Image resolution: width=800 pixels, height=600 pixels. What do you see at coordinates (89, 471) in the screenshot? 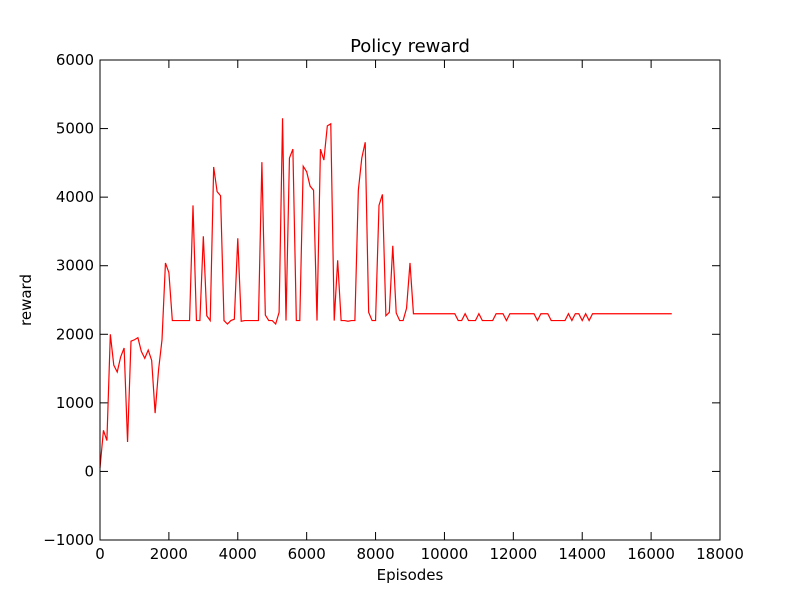
I see `y-tick-label: 0` at bounding box center [89, 471].